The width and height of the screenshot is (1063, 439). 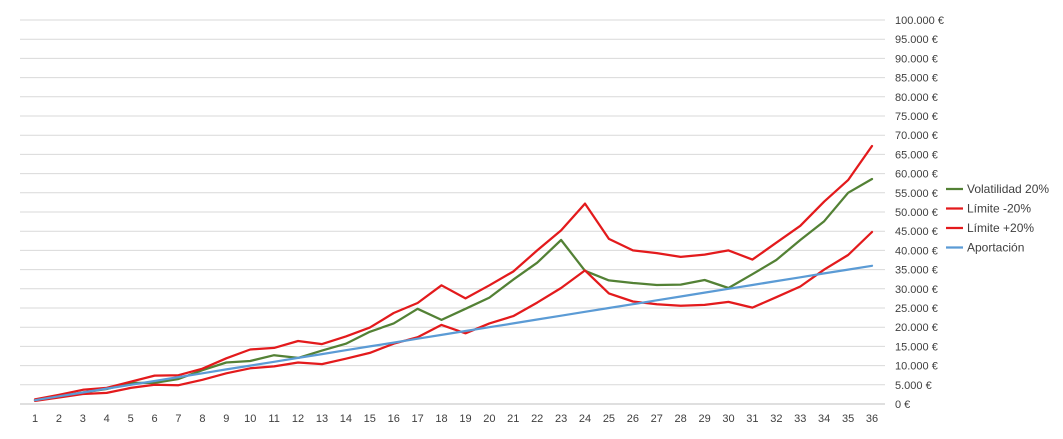 What do you see at coordinates (776, 419) in the screenshot?
I see `x-tick-label: 32` at bounding box center [776, 419].